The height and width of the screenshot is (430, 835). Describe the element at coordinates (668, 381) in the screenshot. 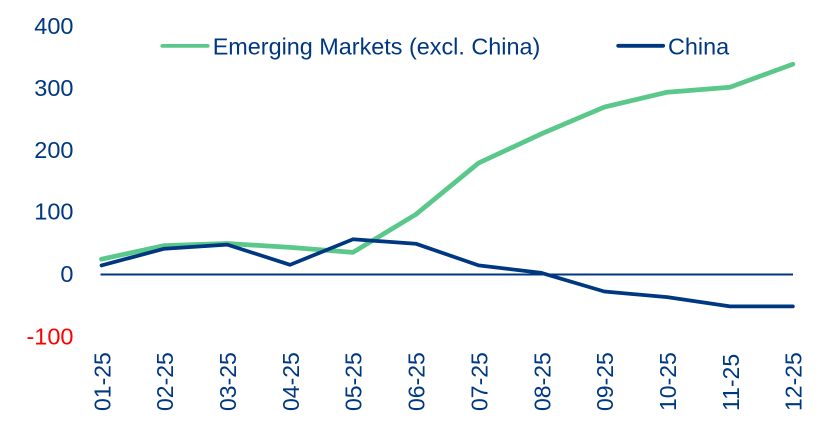

I see `svg-text: 10-25` at that location.